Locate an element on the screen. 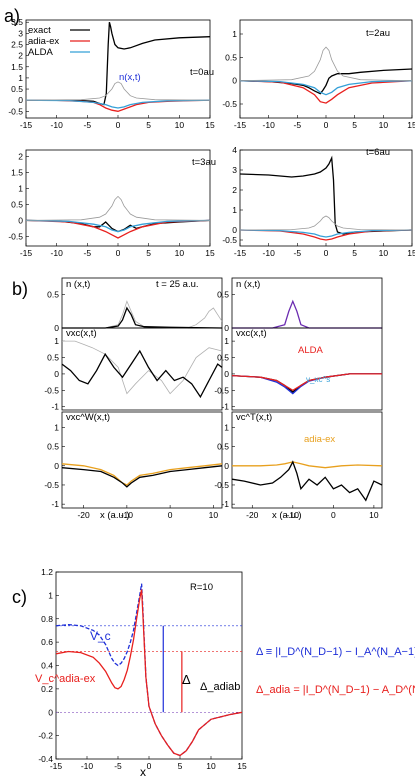 The height and width of the screenshot is (779, 415). series-black is located at coordinates (307, 481).